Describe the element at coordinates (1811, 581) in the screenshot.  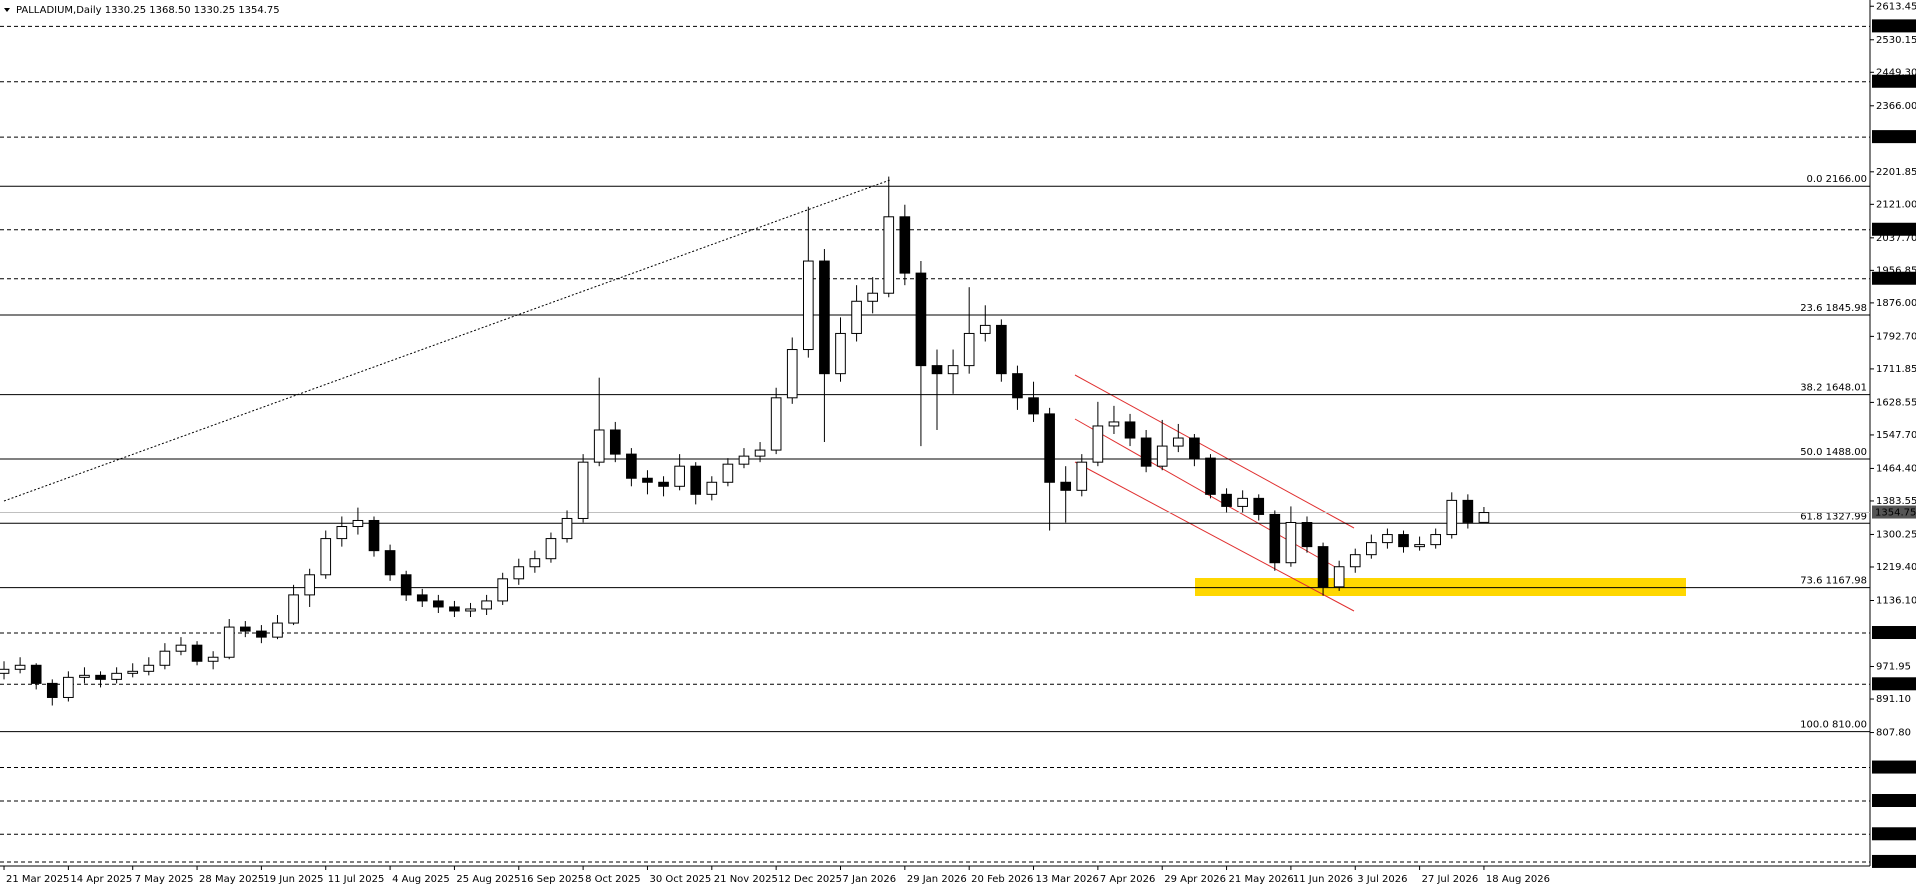
I see `fib-ratio: 73.6` at that location.